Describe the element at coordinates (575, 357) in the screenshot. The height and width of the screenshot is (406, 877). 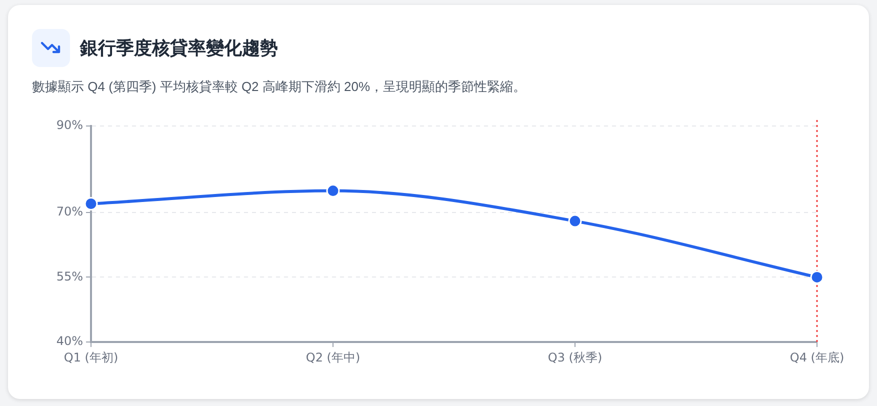
I see `x-tick-label: Q3 (秋季)` at that location.